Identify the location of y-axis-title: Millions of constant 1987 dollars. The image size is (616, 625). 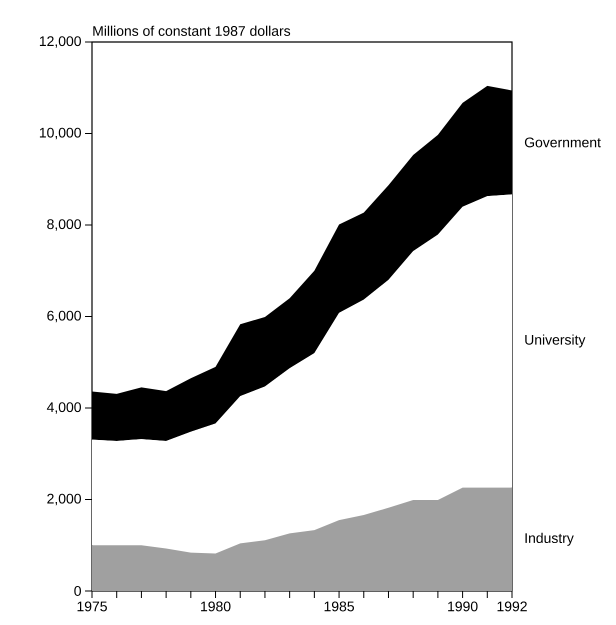
(191, 31).